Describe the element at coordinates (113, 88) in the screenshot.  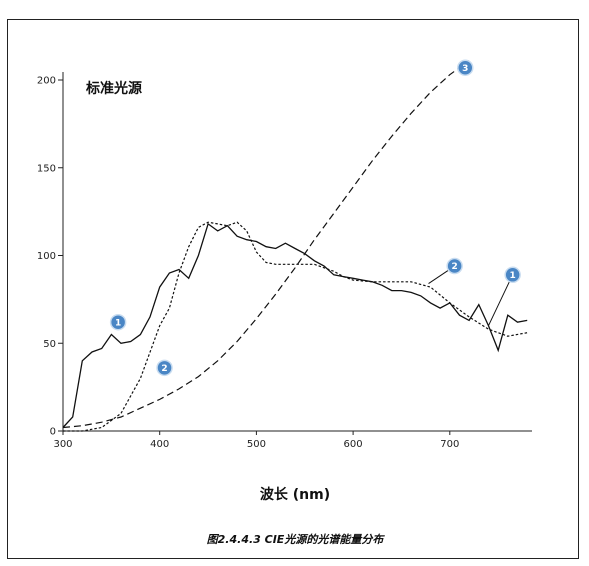
I see `chart-title: 标准光源` at that location.